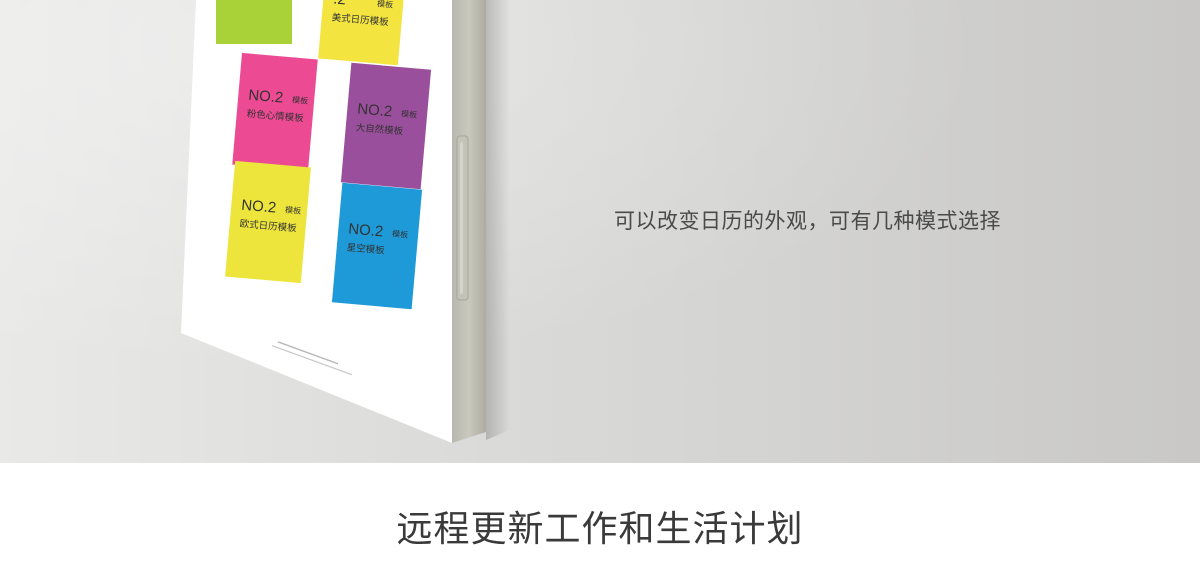  What do you see at coordinates (268, 226) in the screenshot?
I see `template-name: 欧式日历模板` at bounding box center [268, 226].